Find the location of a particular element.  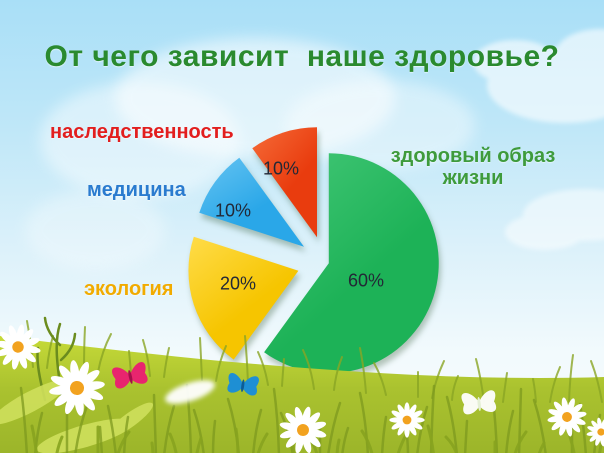

pink-butterfly-icon is located at coordinates (130, 375).